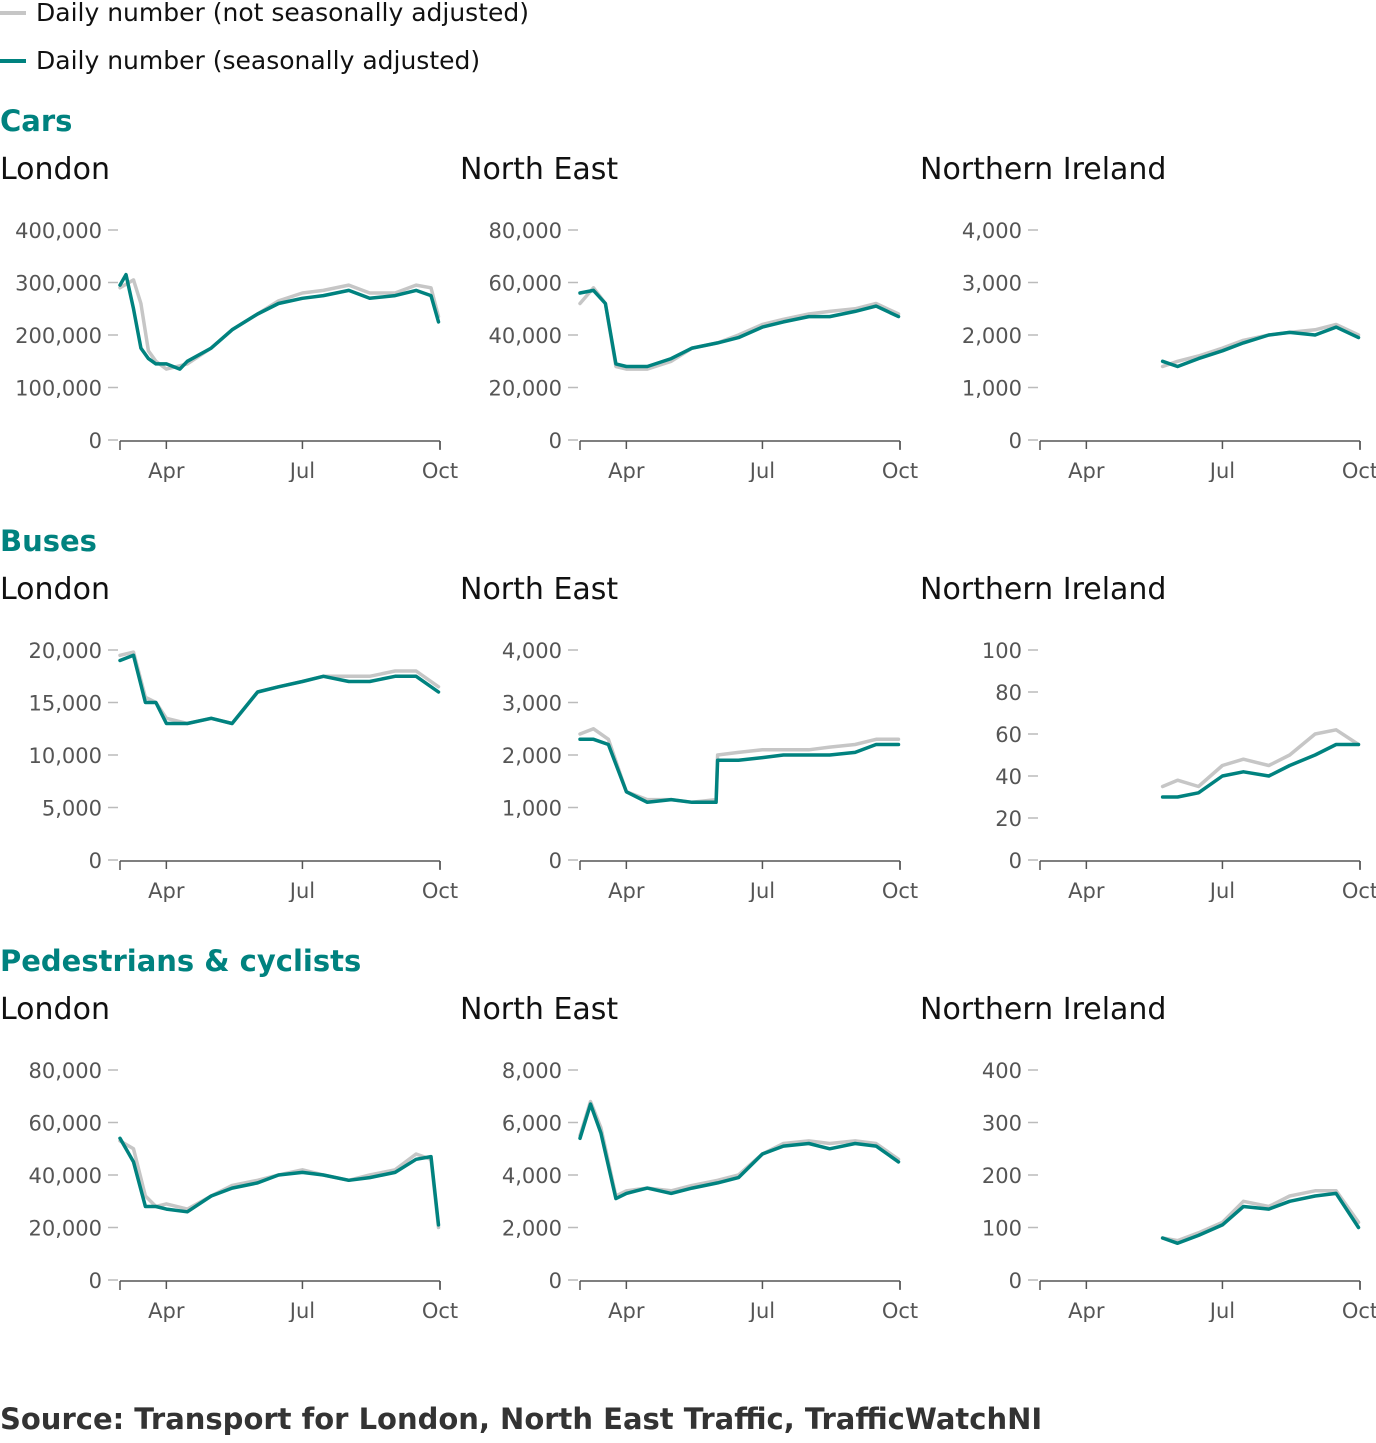 The height and width of the screenshot is (1443, 1376). I want to click on y-tick-label: 100,000, so click(58, 389).